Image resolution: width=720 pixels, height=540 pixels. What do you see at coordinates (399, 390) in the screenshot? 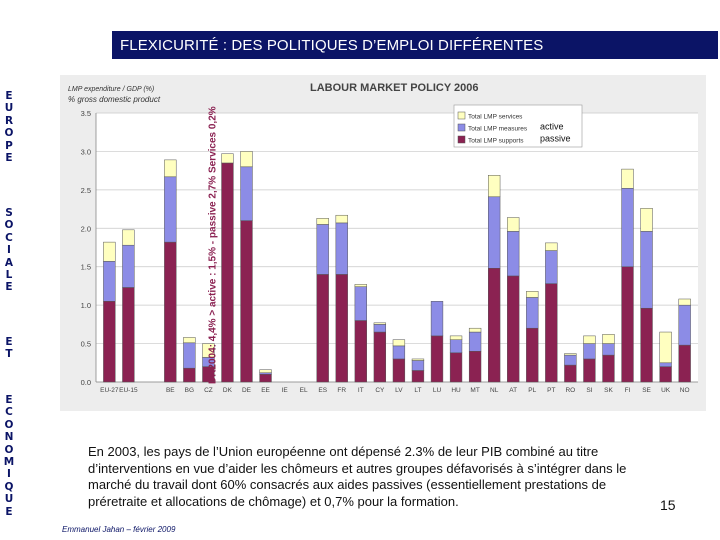
I see `x-tick-label: LV` at bounding box center [399, 390].